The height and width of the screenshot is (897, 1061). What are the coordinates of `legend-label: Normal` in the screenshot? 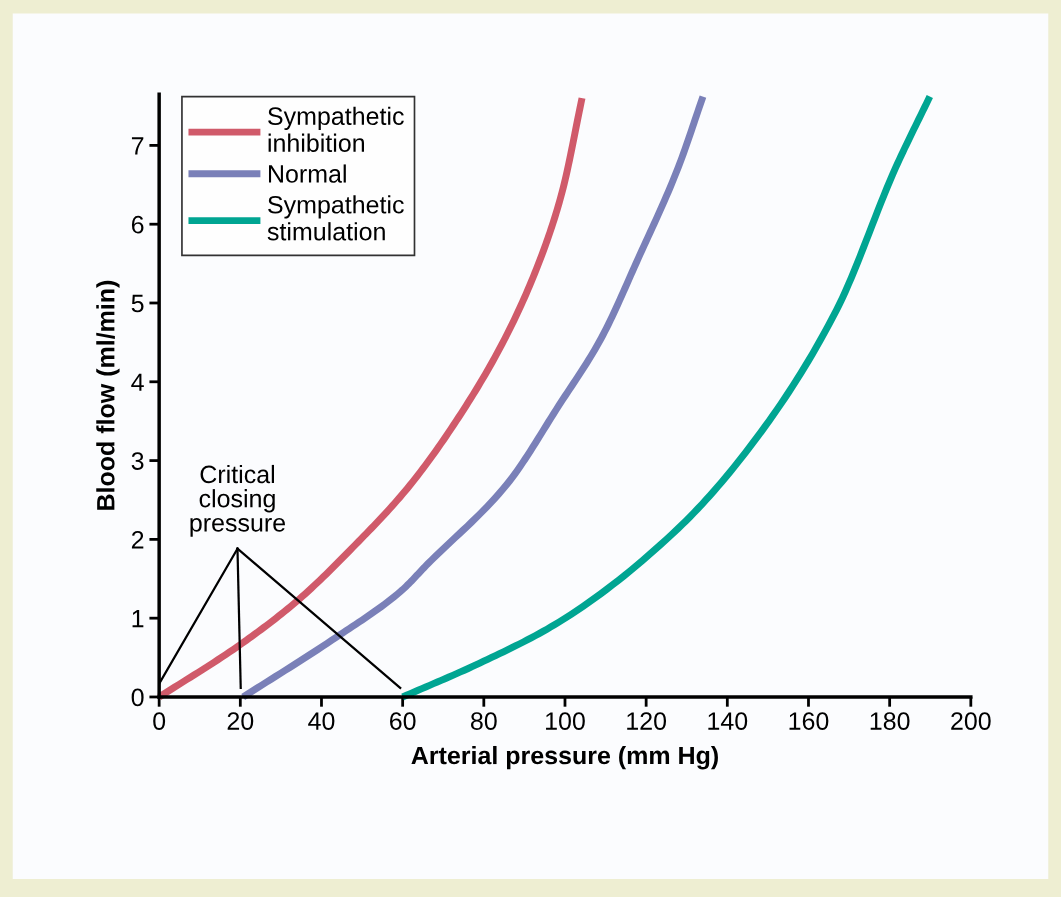 It's located at (307, 173).